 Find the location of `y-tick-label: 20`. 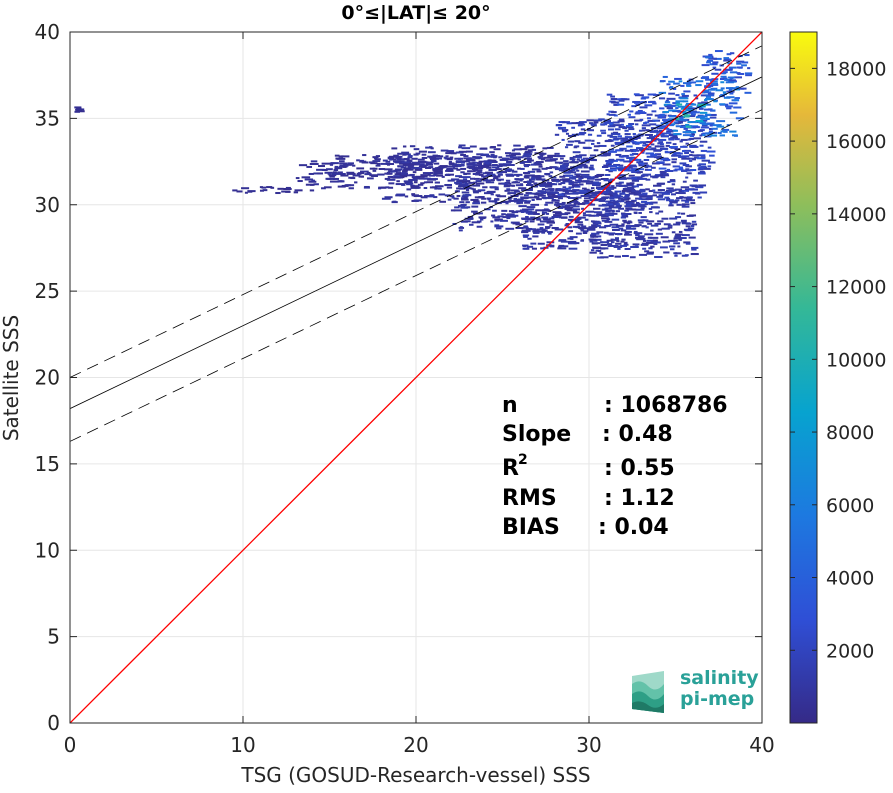

y-tick-label: 20 is located at coordinates (47, 378).